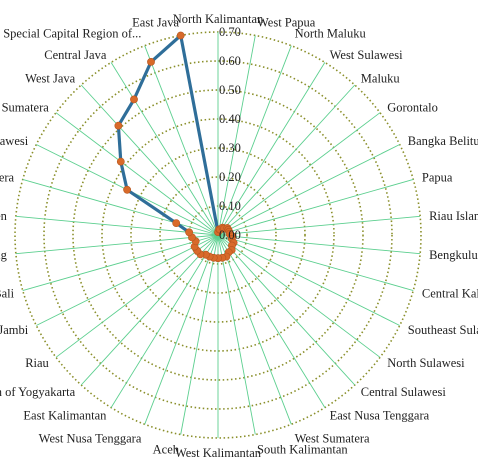  I want to click on radial-tick-label: 0.40, so click(230, 119).